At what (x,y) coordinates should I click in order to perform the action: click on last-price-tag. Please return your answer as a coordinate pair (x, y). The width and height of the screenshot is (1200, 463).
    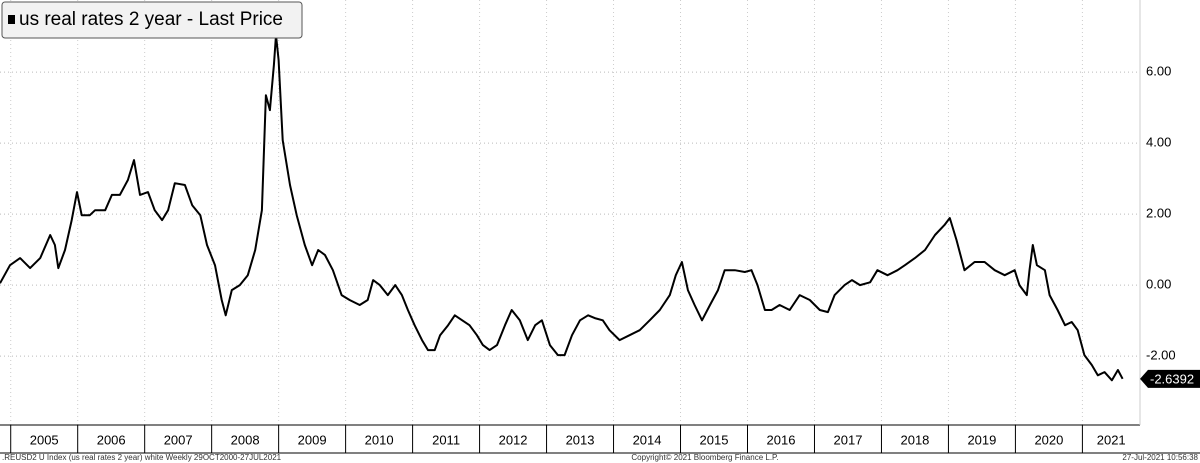
    Looking at the image, I should click on (1170, 378).